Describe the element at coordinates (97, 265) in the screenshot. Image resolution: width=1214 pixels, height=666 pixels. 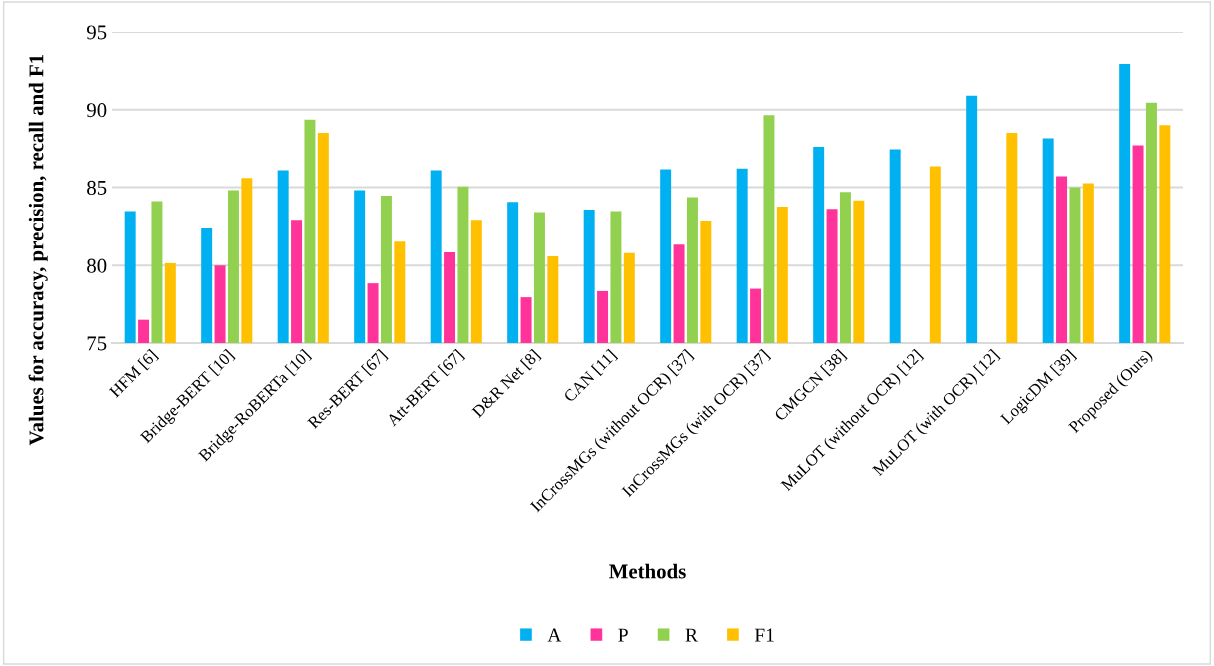
I see `y-tick-label: 80` at that location.